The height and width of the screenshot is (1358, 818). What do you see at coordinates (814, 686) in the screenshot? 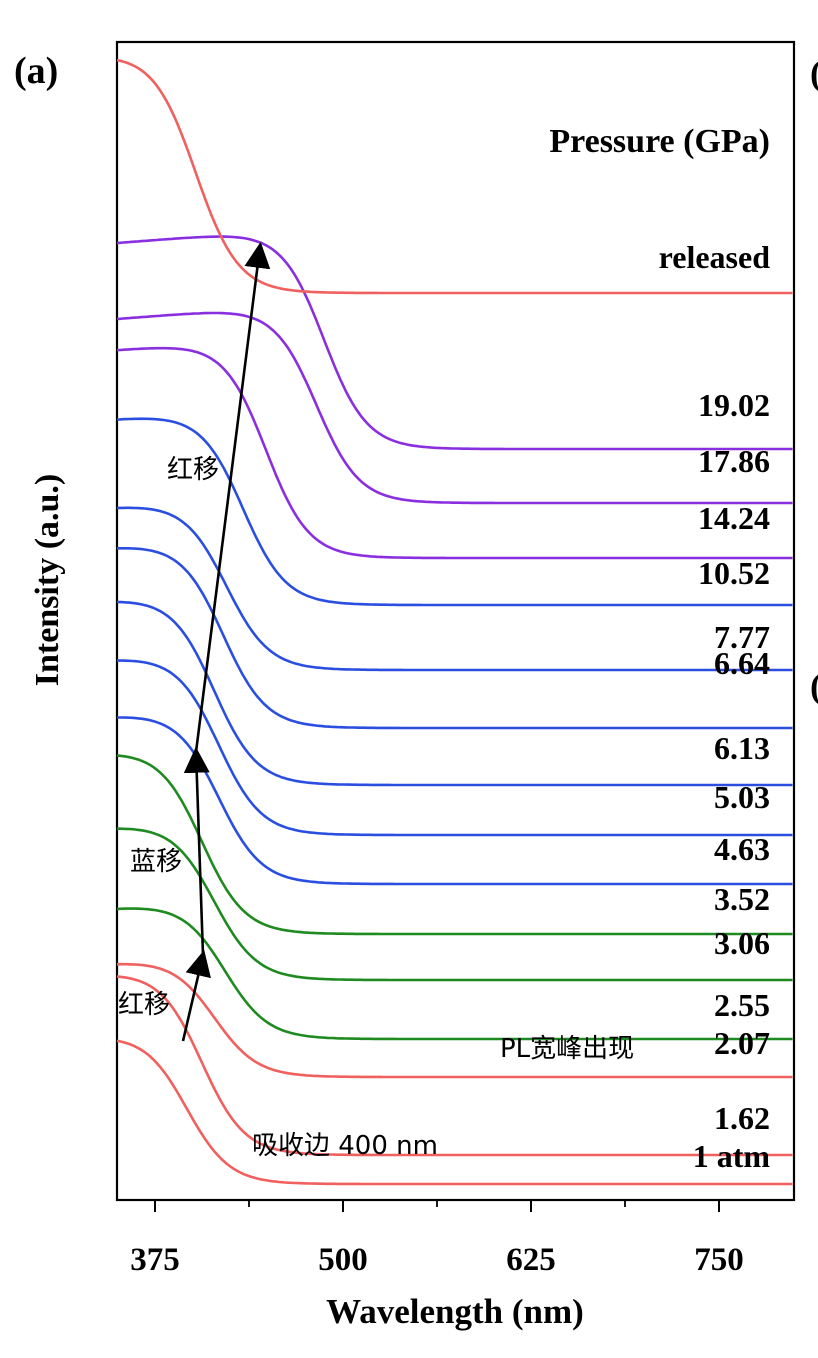
I see `cropped-right-glyph-2: (` at bounding box center [814, 686].